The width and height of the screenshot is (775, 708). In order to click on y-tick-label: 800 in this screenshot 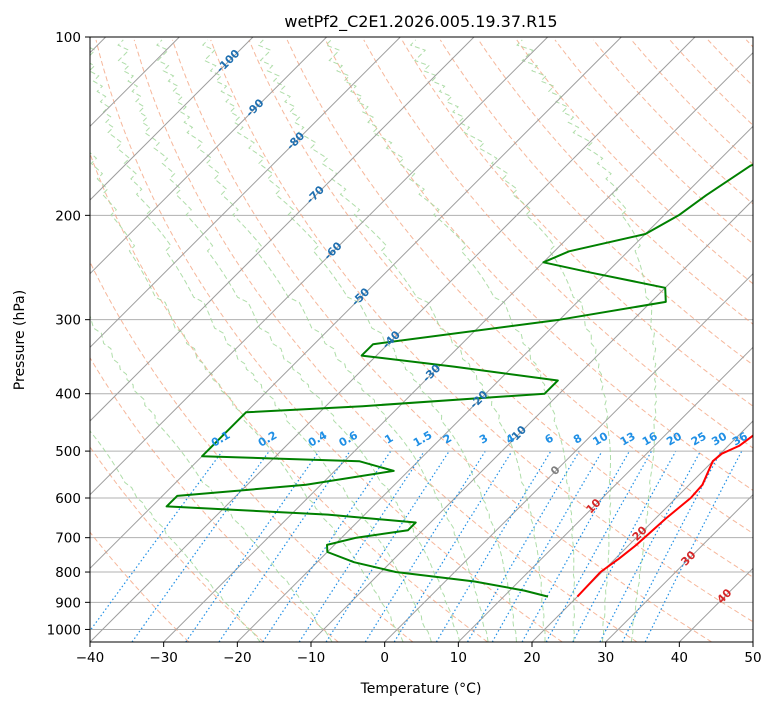, I will do `click(68, 573)`.